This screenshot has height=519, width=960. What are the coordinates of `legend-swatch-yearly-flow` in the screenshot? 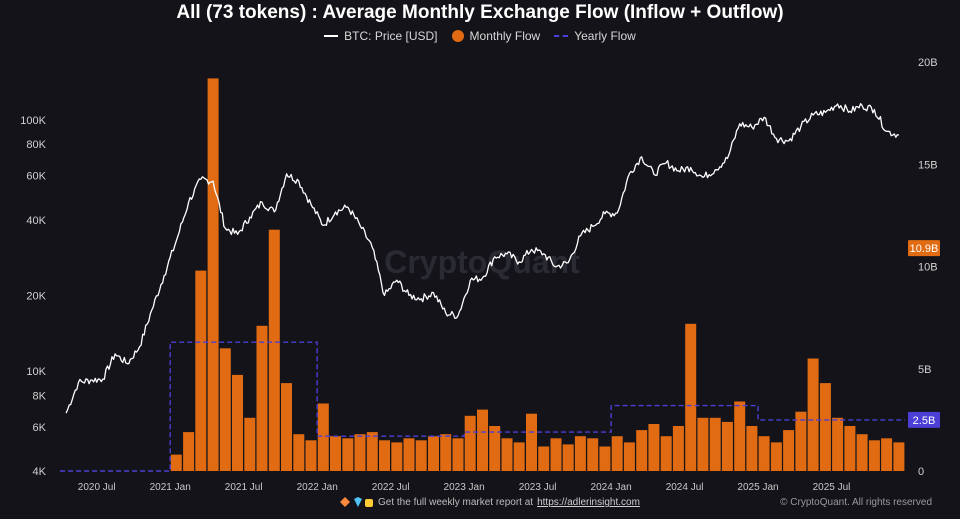 It's located at (561, 36).